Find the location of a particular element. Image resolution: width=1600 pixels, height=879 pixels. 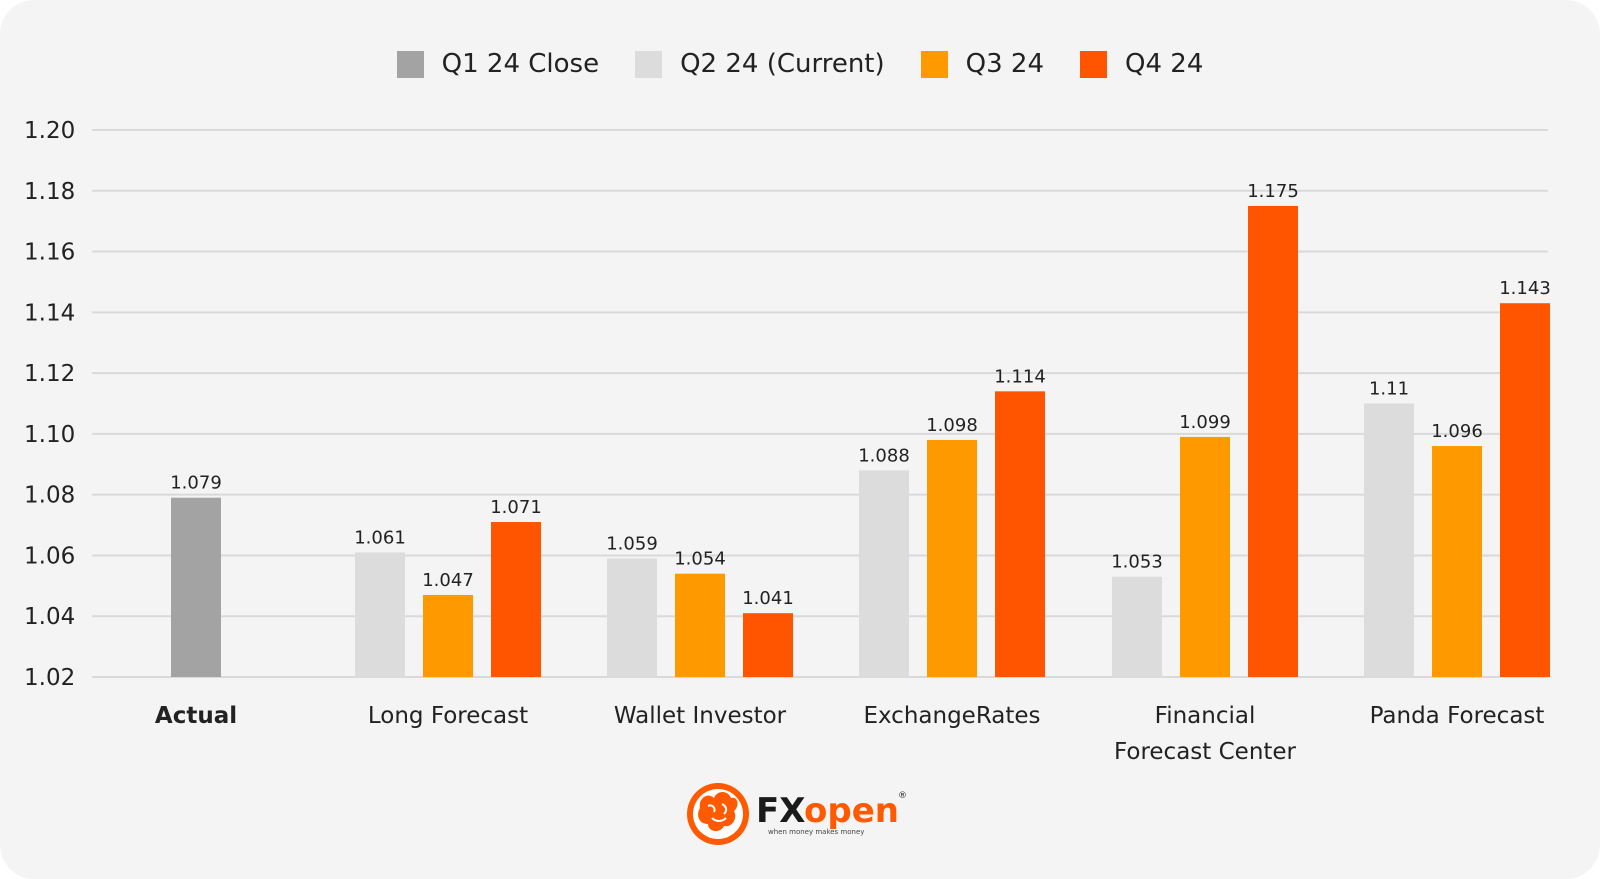

data-label: 1.099 is located at coordinates (1205, 422).